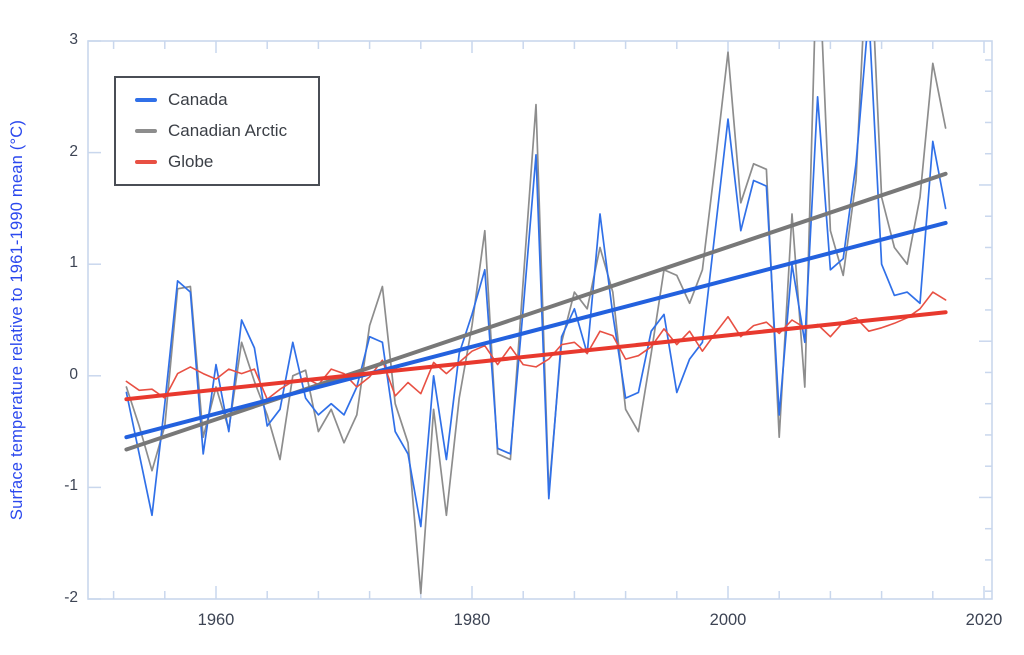  What do you see at coordinates (226, 162) in the screenshot?
I see `legend-item-globe: Globe` at bounding box center [226, 162].